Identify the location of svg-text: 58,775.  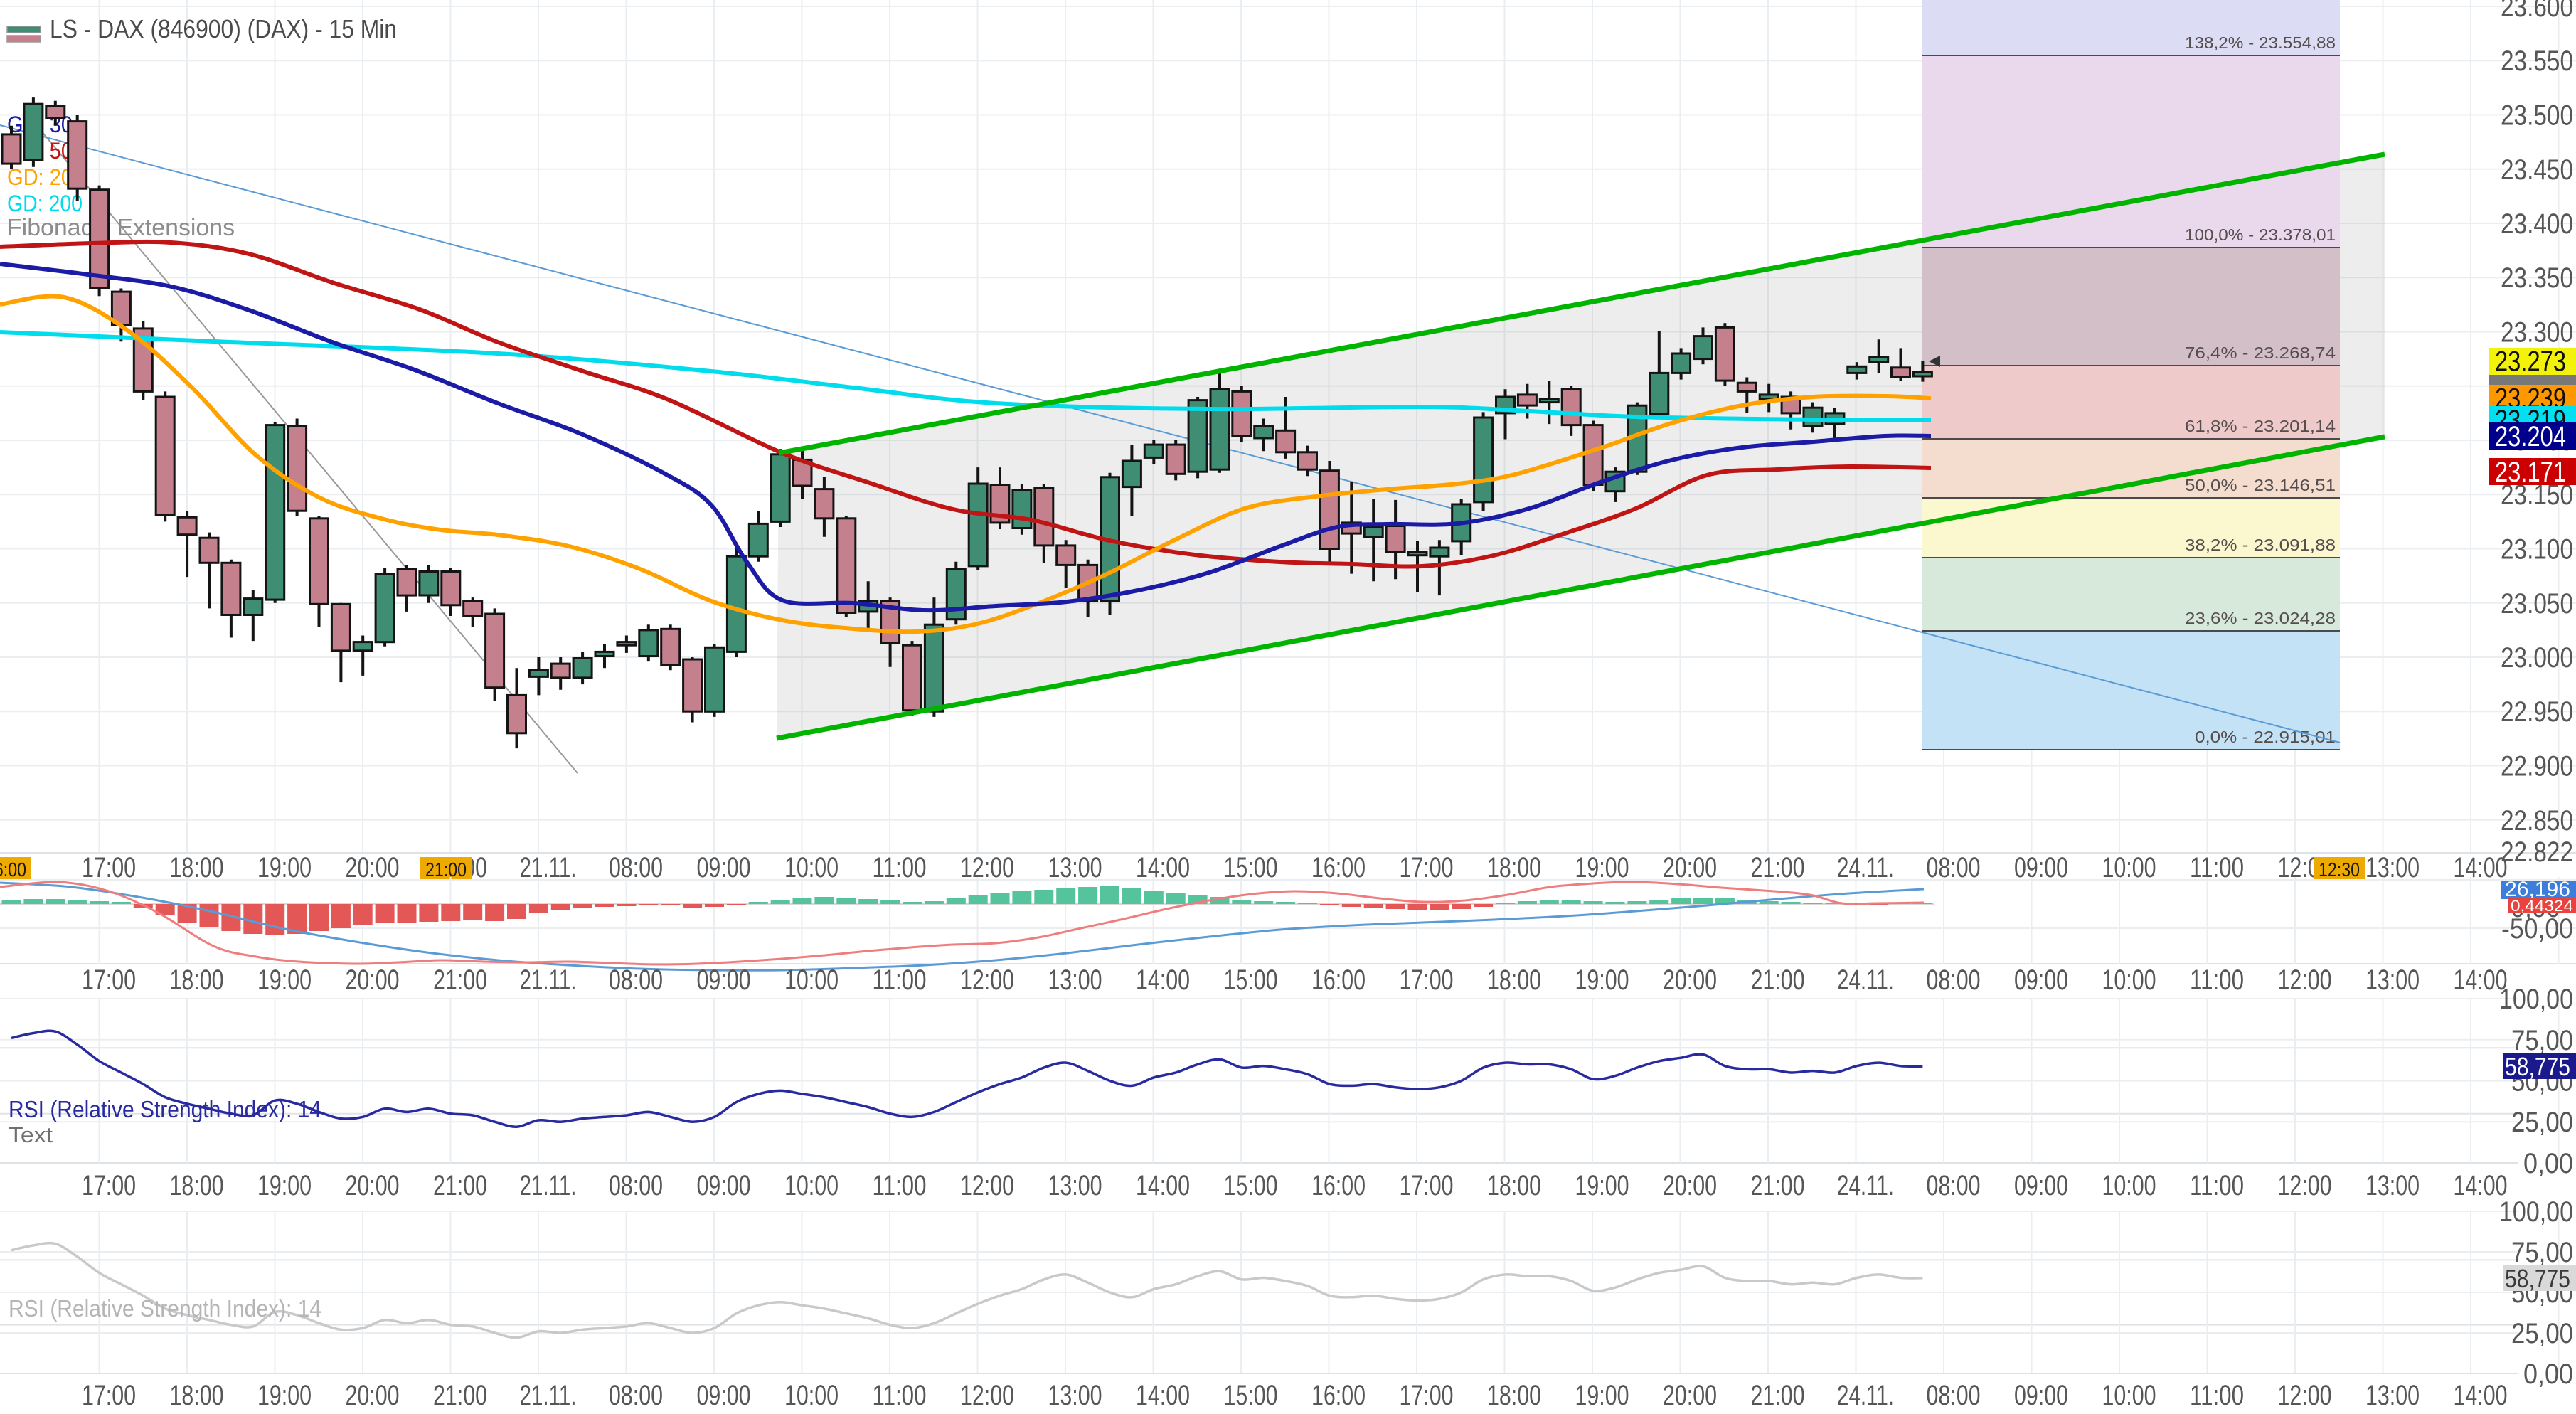
(2537, 1278).